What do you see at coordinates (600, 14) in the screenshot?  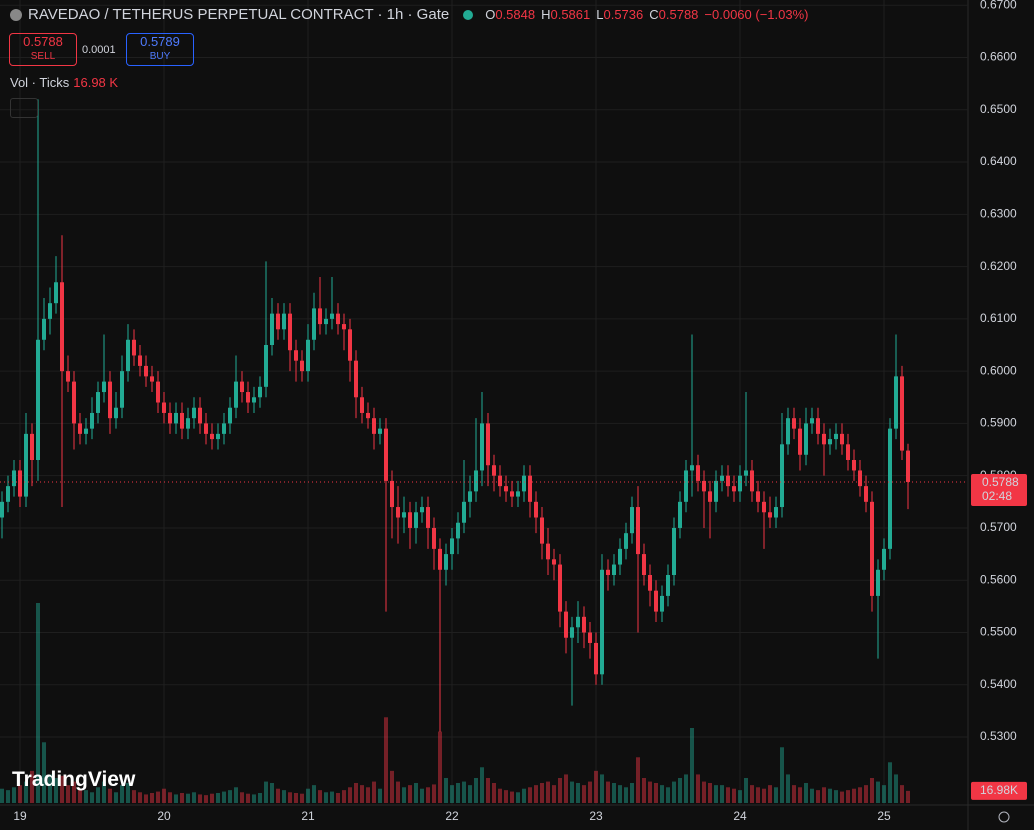 I see `ohlc-label: L` at bounding box center [600, 14].